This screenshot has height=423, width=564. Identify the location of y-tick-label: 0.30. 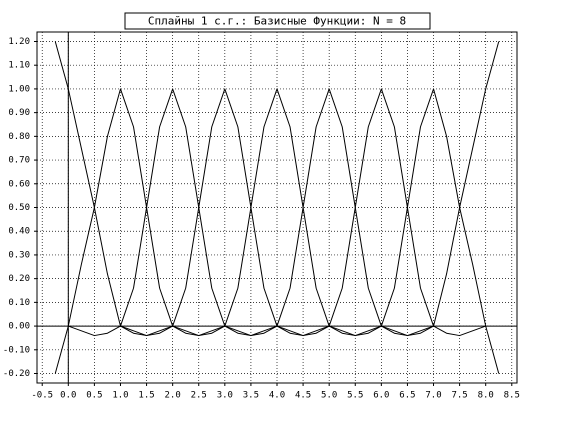
(19, 255).